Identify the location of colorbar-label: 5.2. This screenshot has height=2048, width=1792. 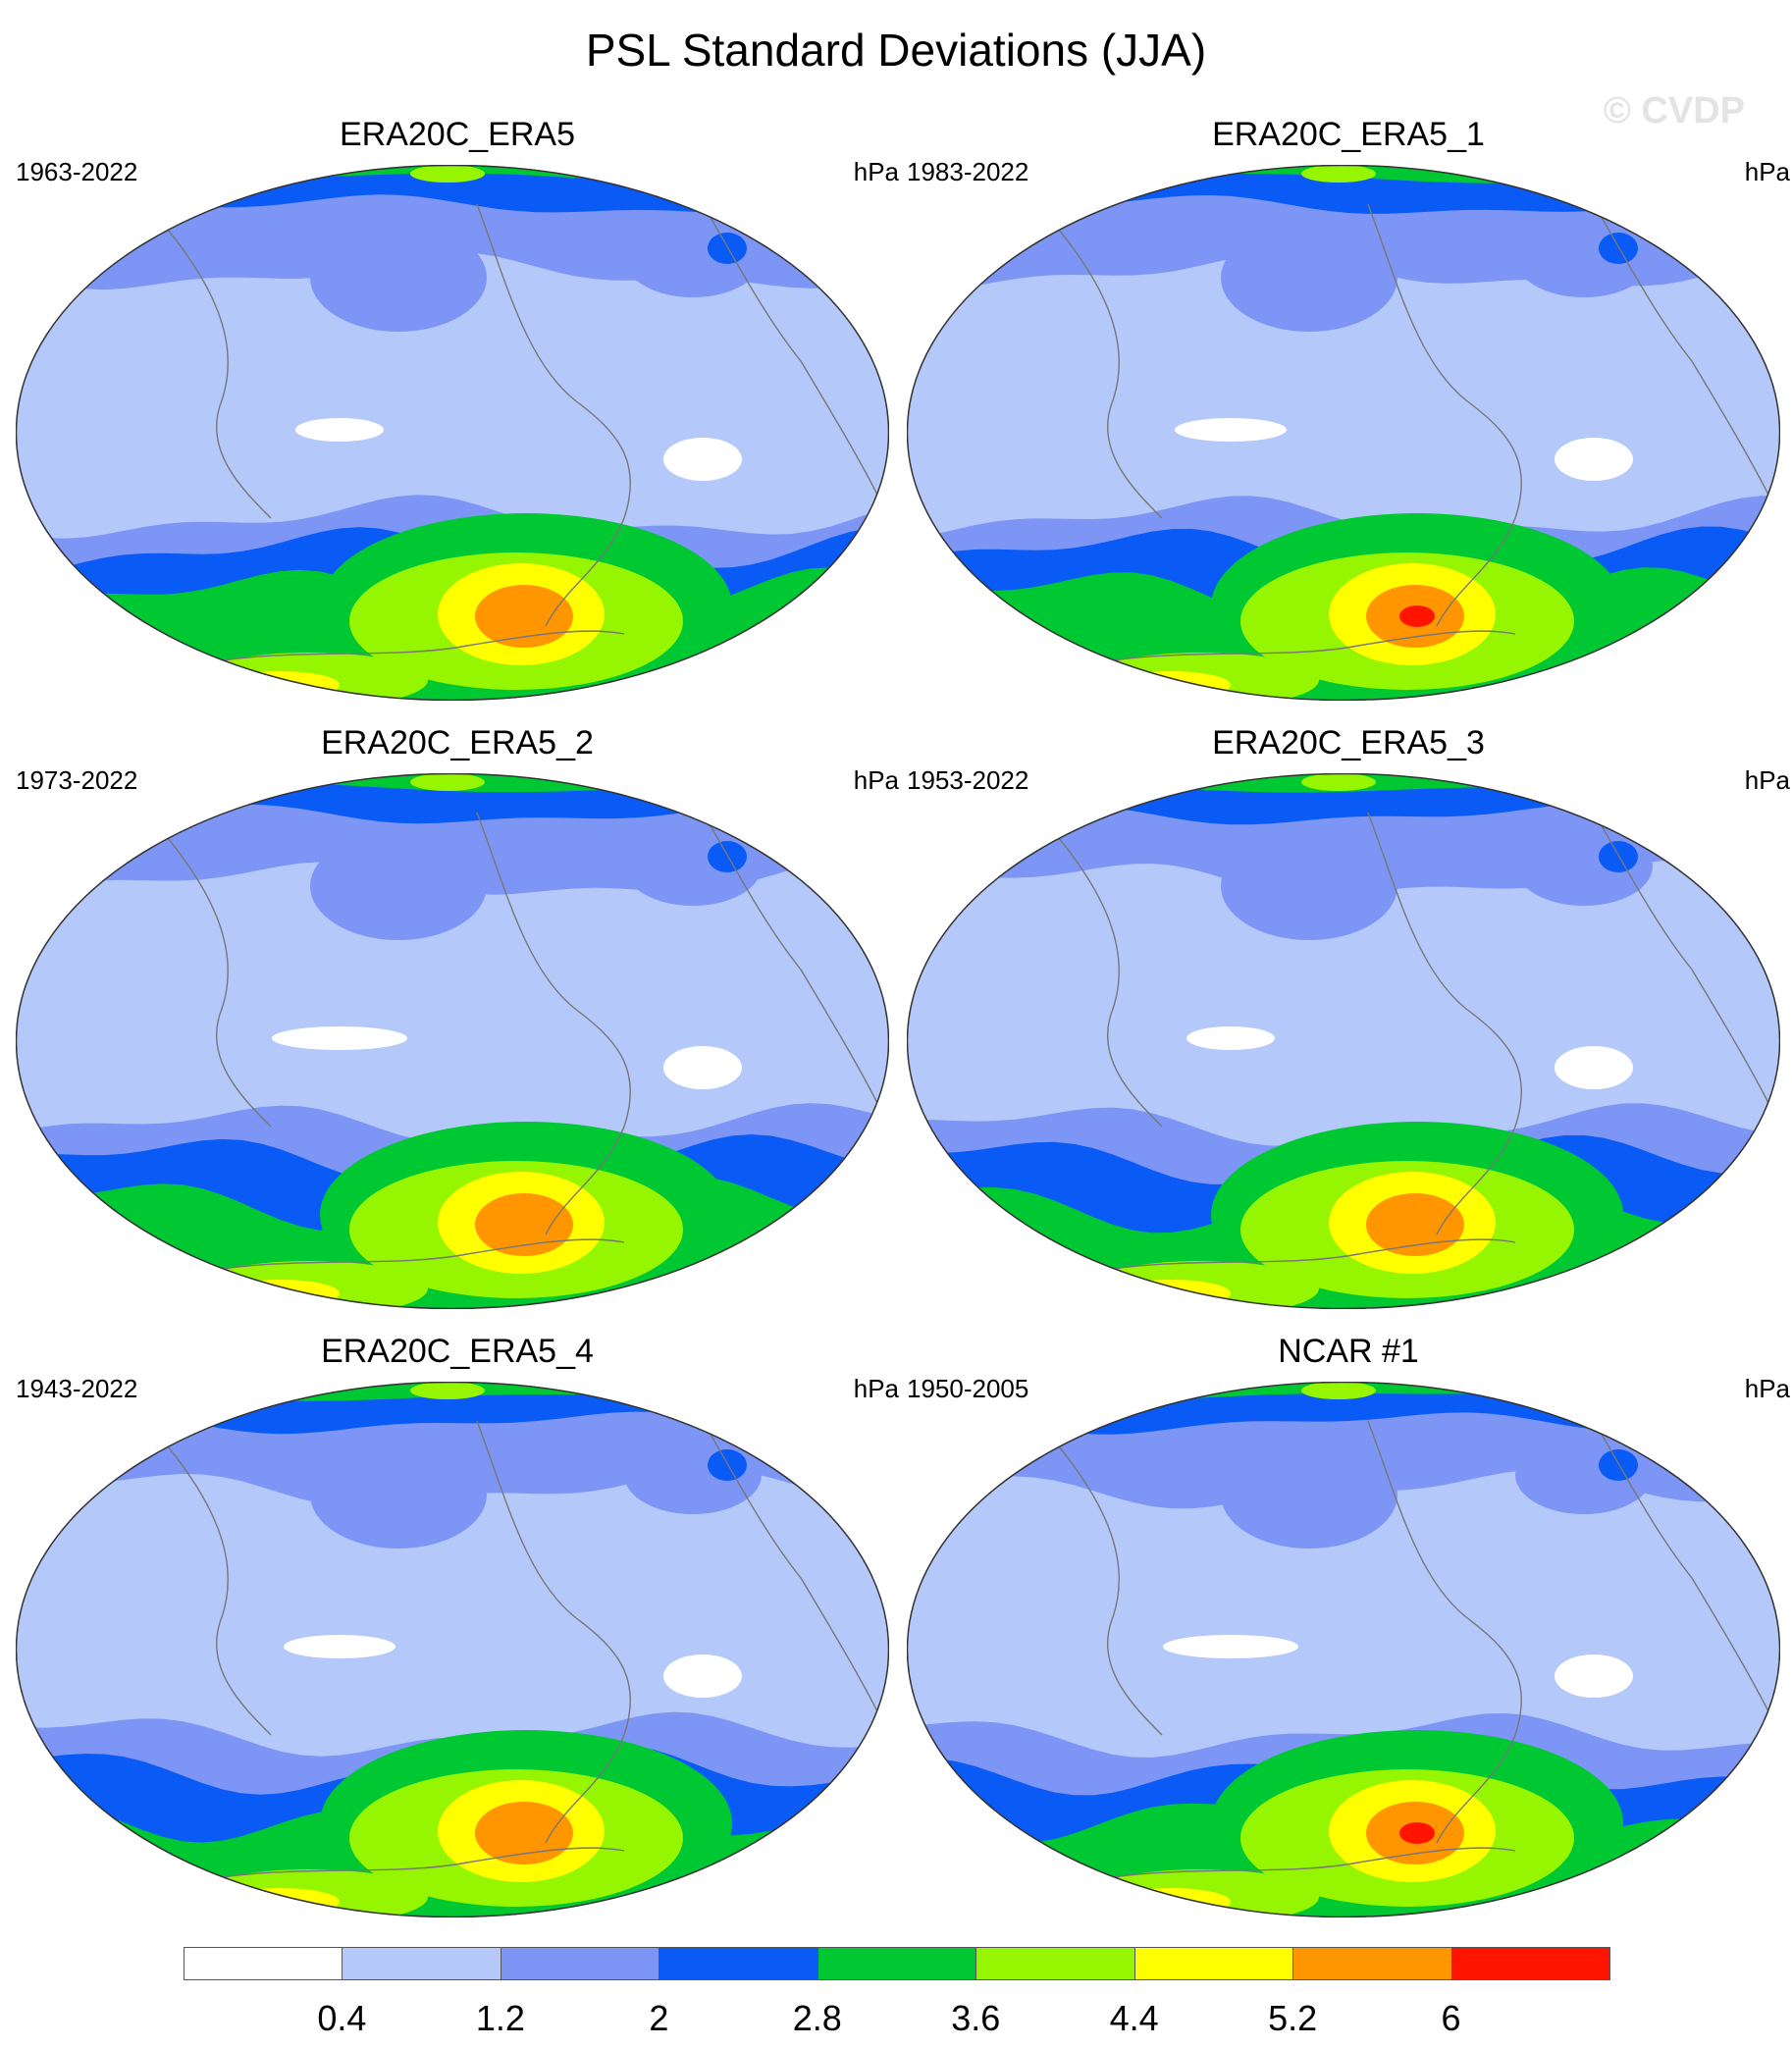
(1293, 2018).